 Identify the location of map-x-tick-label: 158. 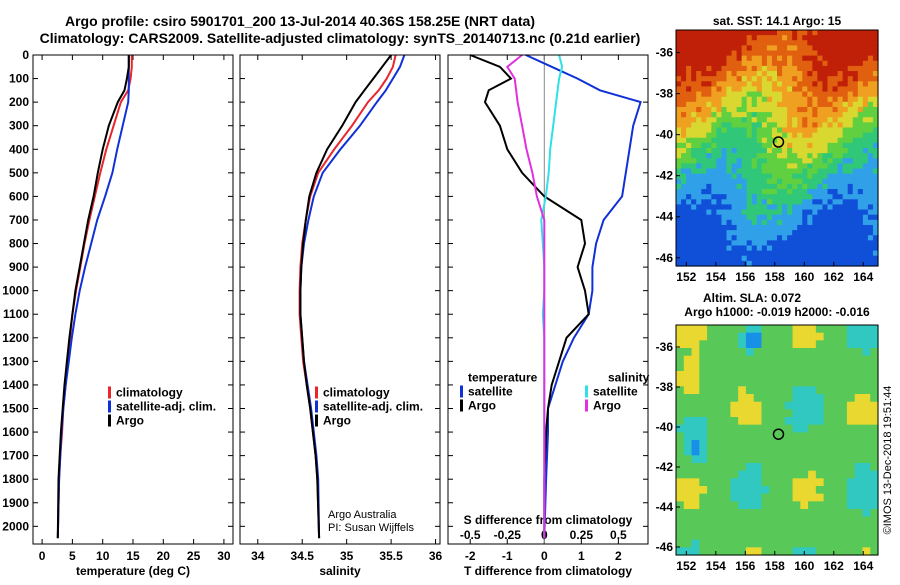
(775, 566).